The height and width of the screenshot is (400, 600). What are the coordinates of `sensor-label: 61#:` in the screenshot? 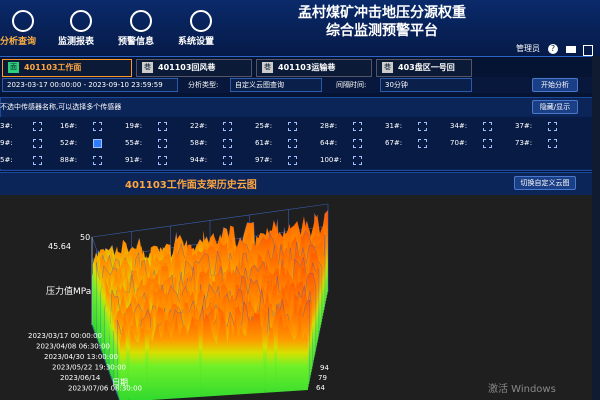 It's located at (264, 143).